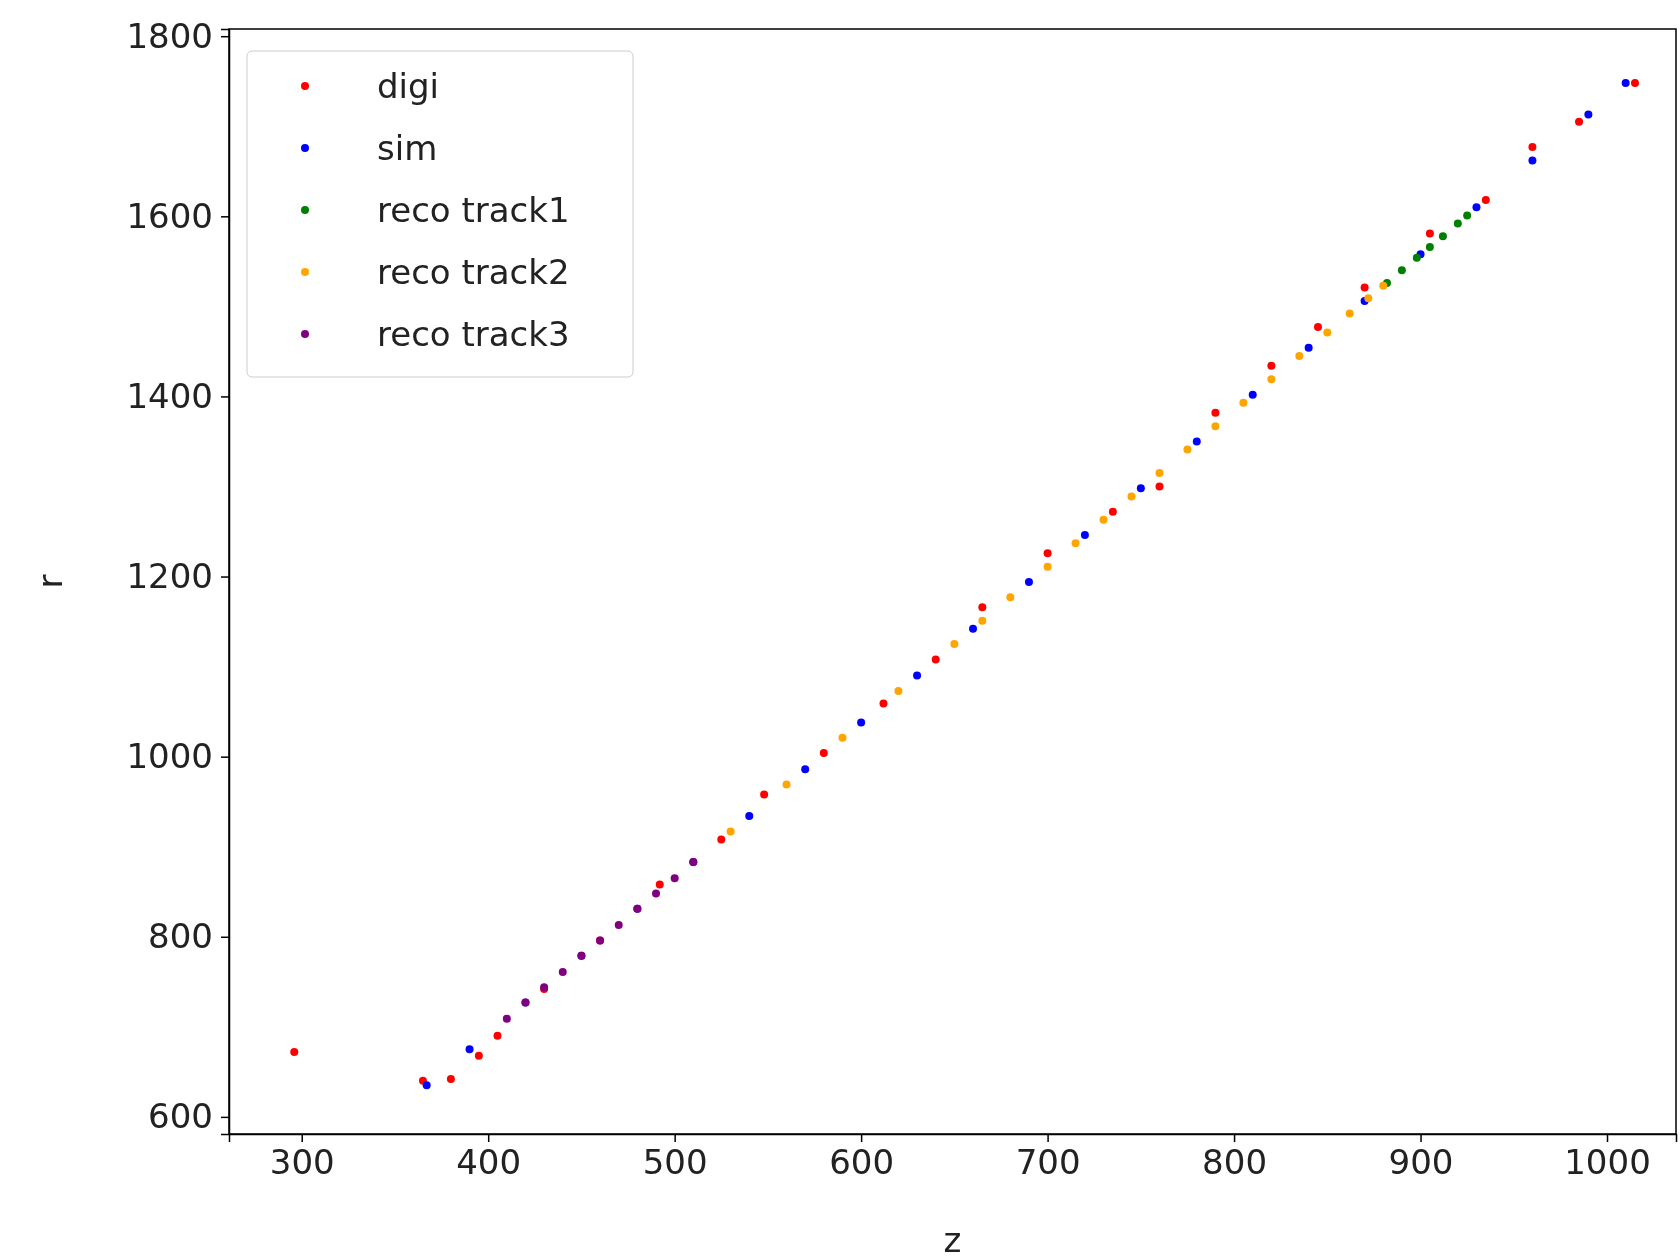 This screenshot has height=1257, width=1680. I want to click on y-tick-label: 1600, so click(169, 215).